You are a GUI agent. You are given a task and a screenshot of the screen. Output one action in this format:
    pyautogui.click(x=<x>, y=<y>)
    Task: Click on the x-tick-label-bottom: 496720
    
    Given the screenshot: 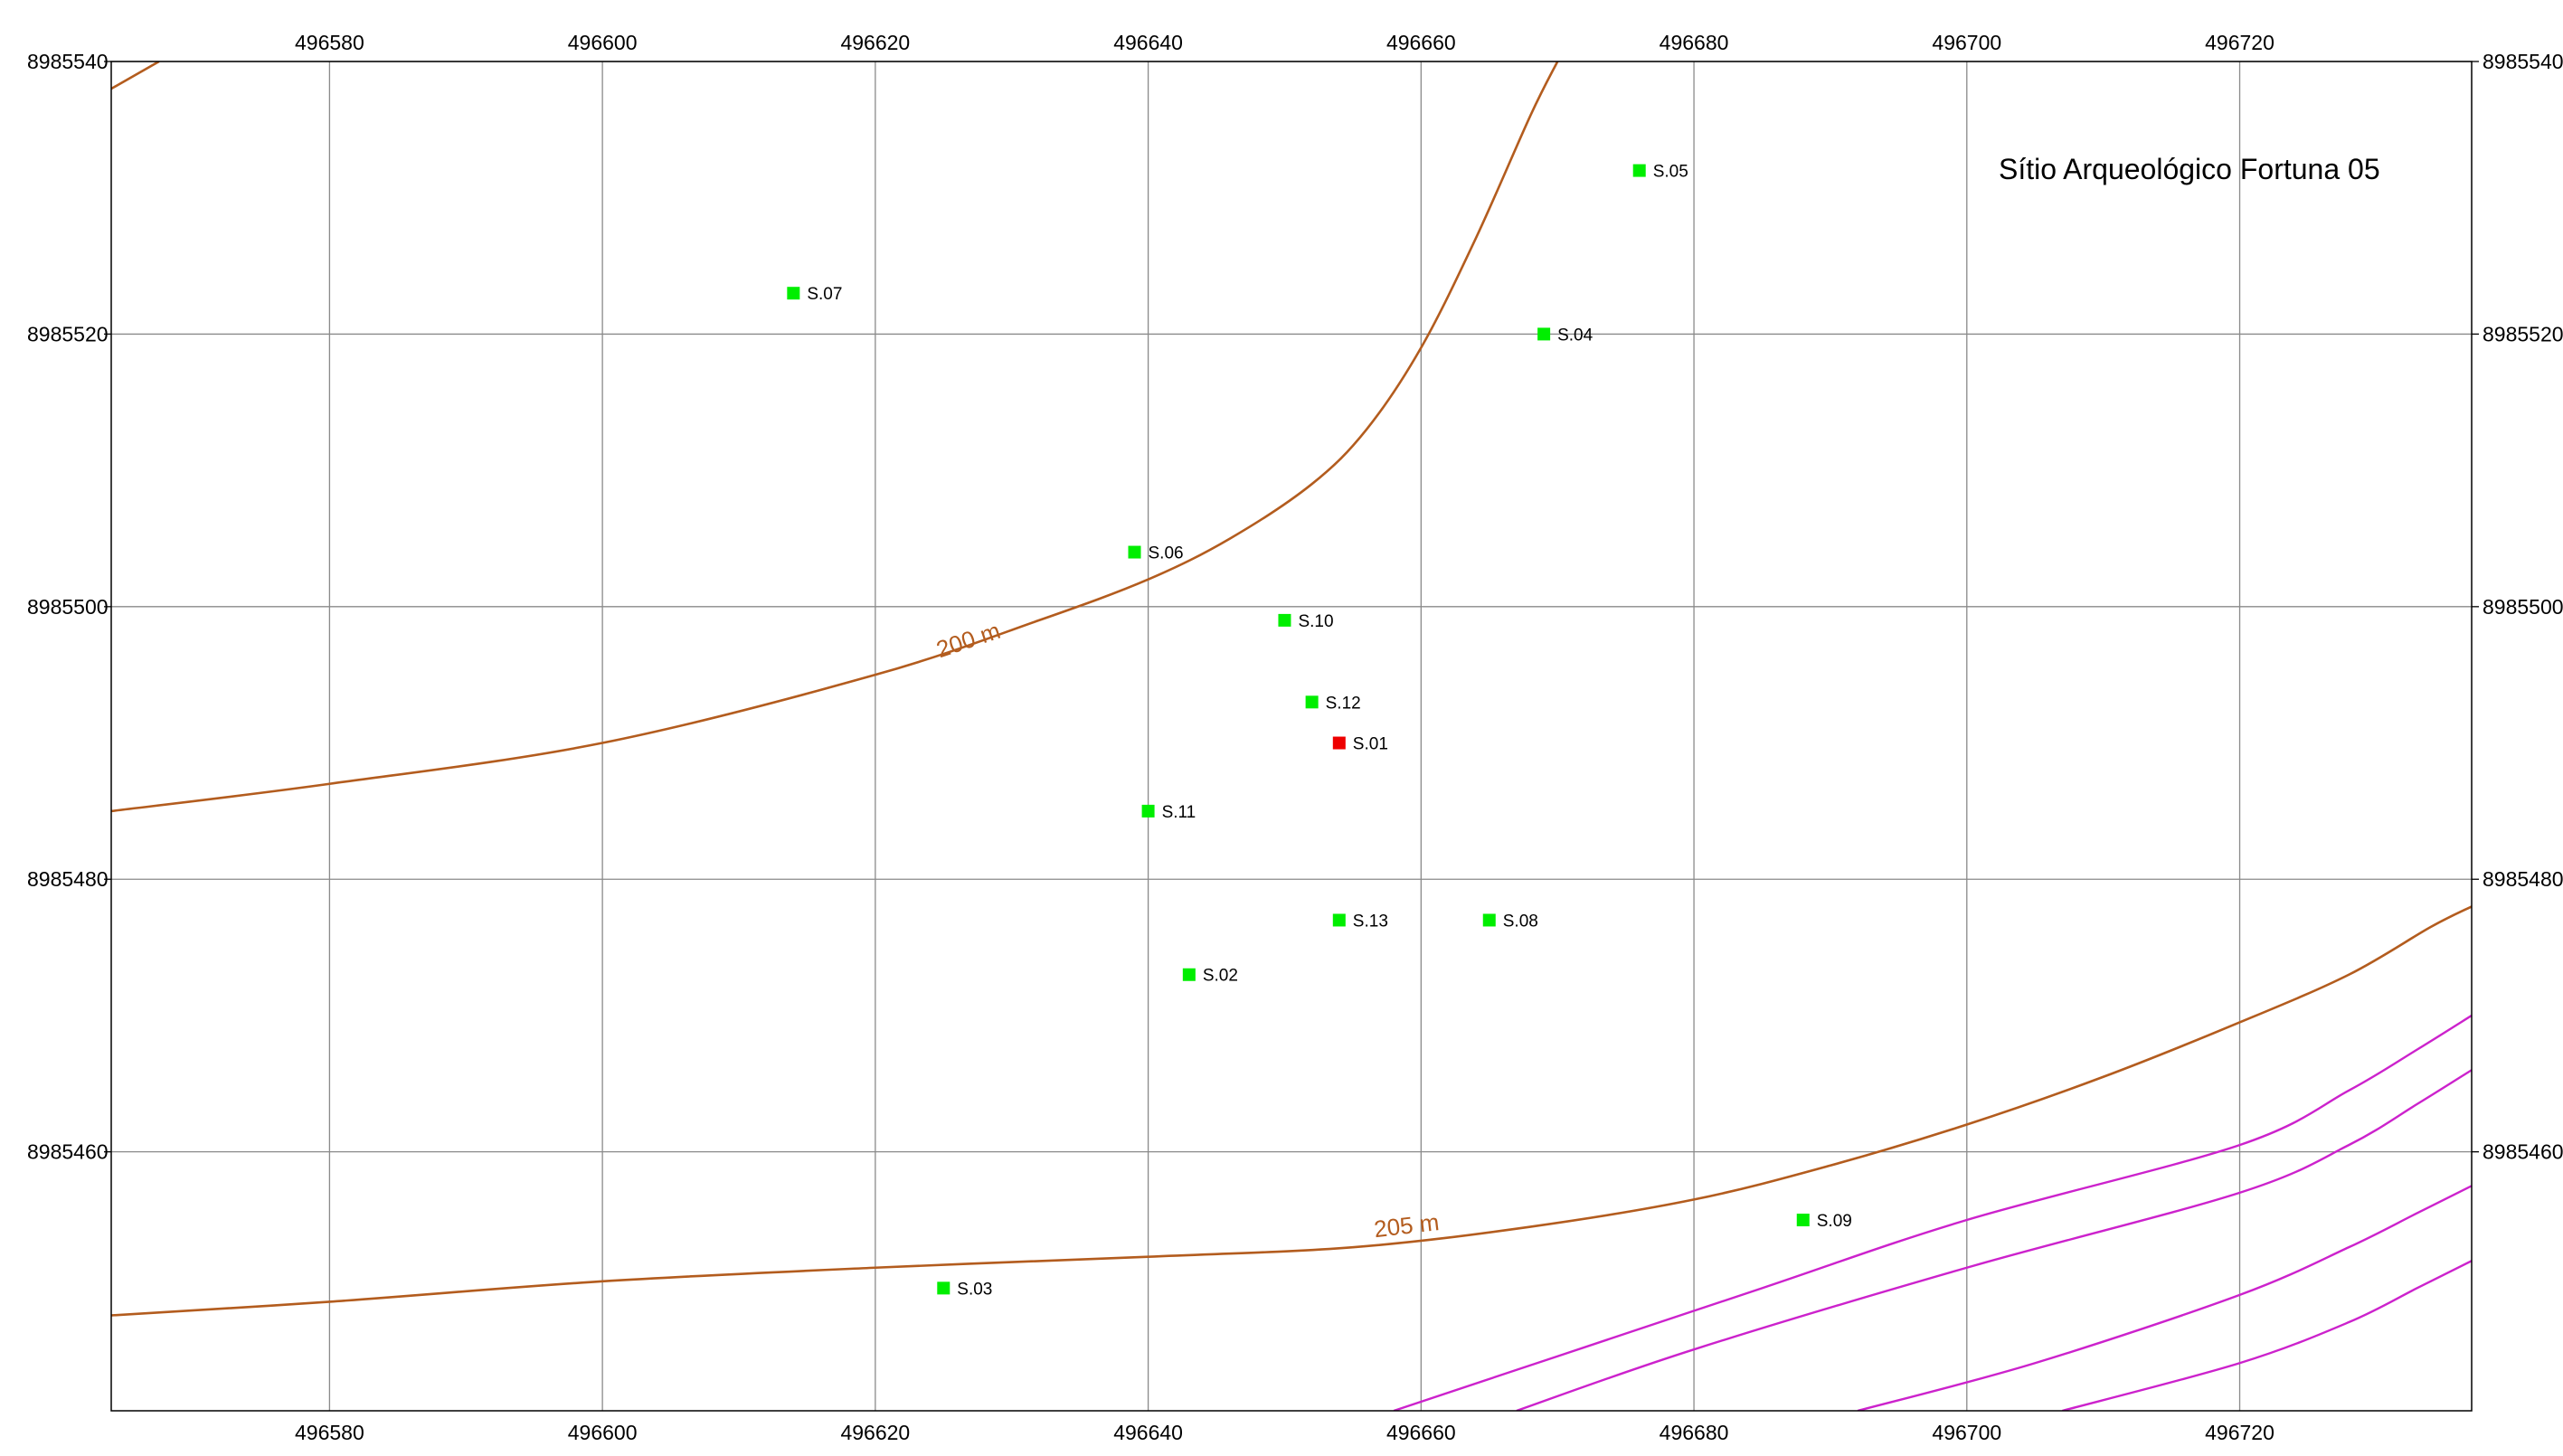 What is the action you would take?
    pyautogui.click(x=2240, y=1432)
    